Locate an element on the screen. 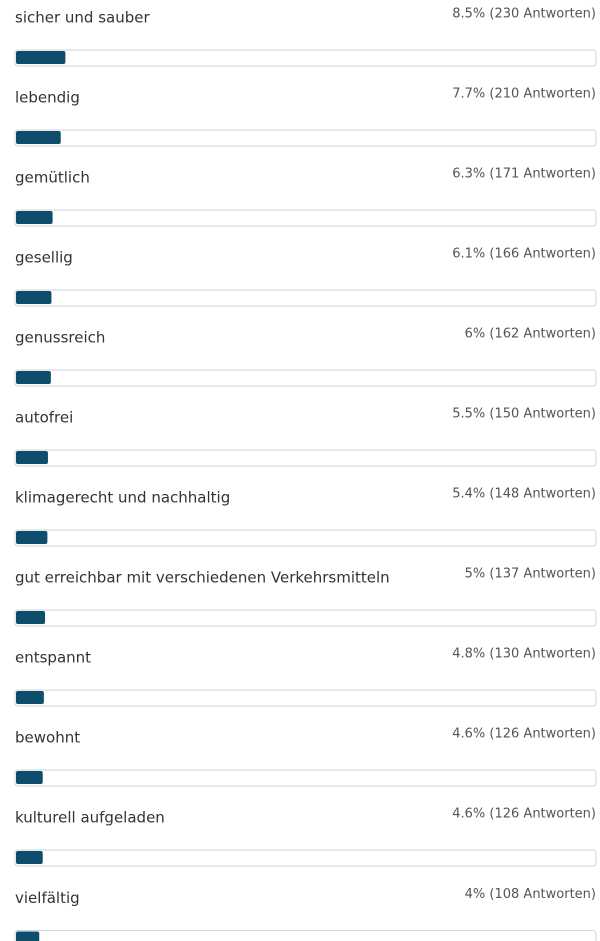  value-label: 4.8% (130 Antworten) is located at coordinates (524, 654).